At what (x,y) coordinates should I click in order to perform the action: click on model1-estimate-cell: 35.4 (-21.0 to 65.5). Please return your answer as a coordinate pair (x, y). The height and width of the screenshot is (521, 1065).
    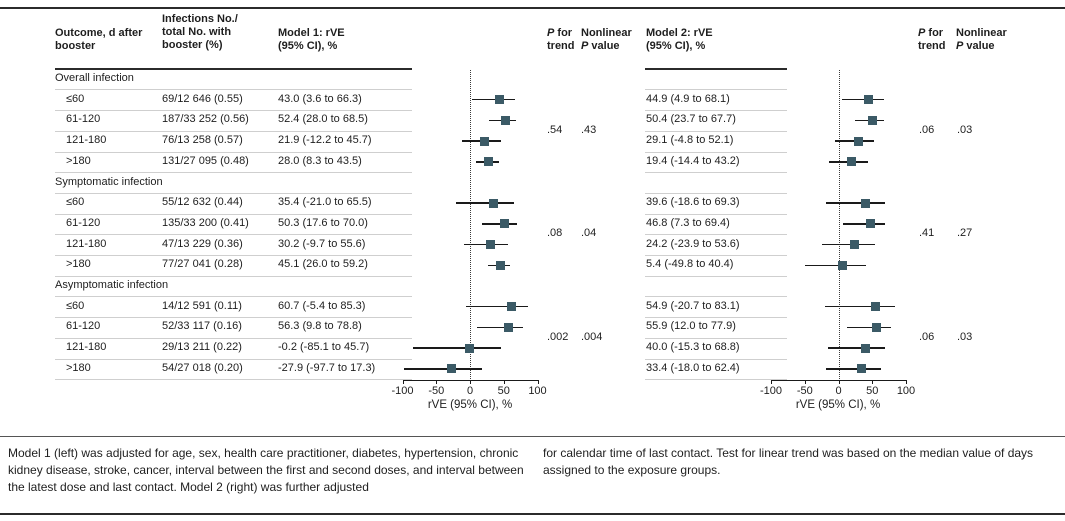
    Looking at the image, I should click on (325, 202).